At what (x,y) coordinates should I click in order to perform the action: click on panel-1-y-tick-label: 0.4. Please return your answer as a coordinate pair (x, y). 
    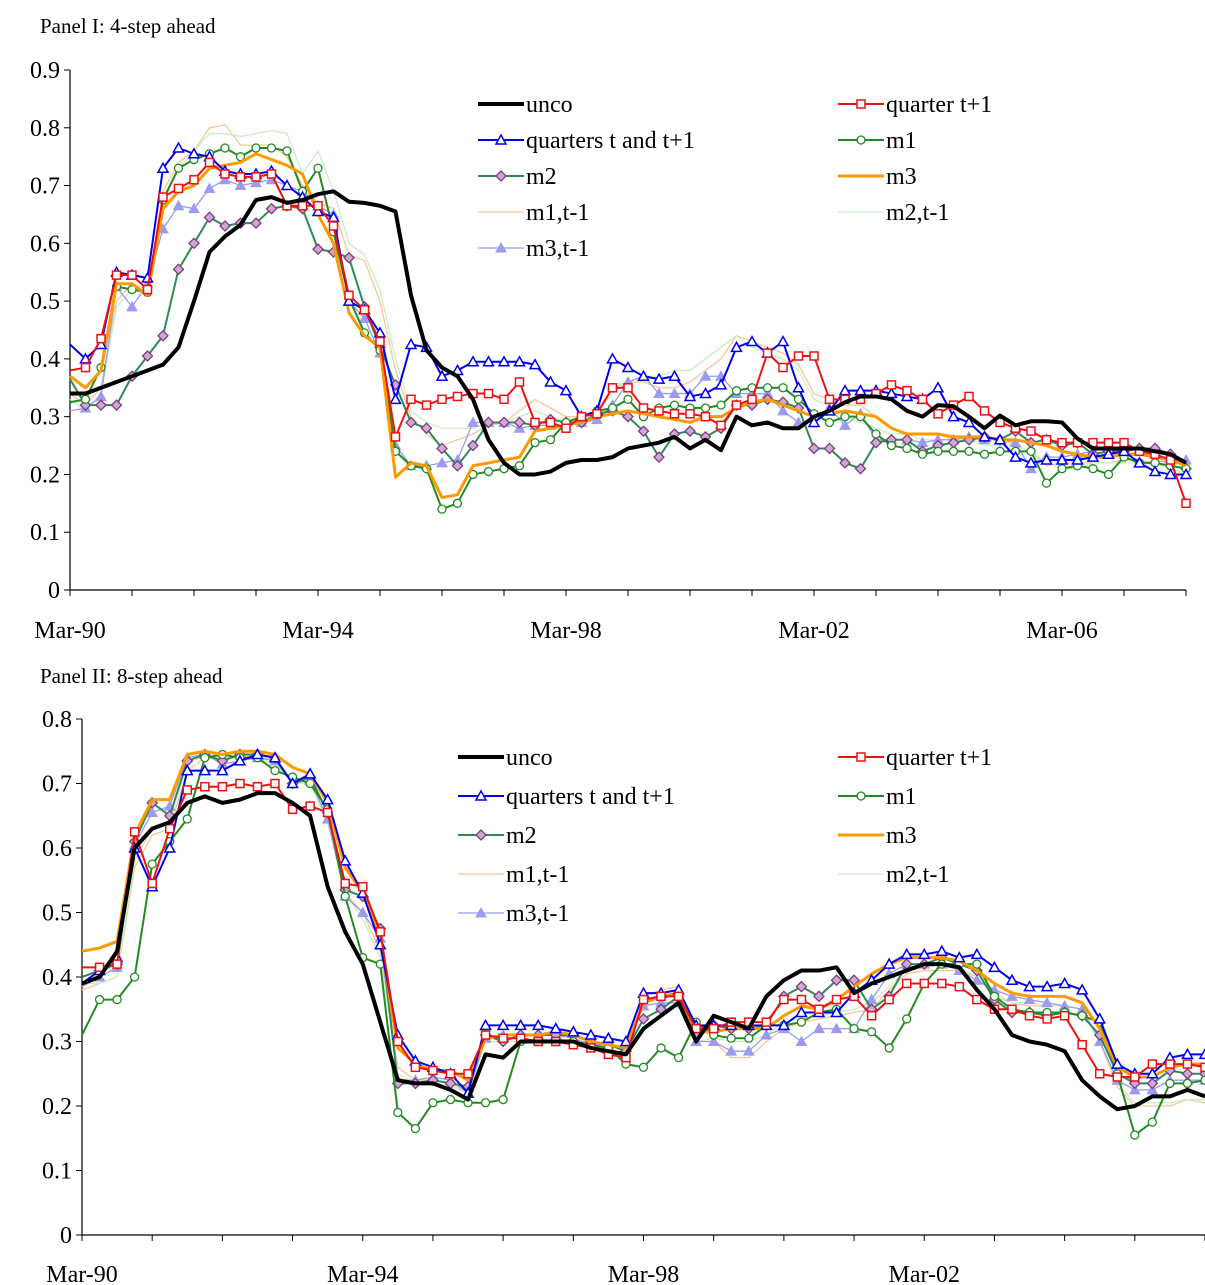
    Looking at the image, I should click on (45, 360).